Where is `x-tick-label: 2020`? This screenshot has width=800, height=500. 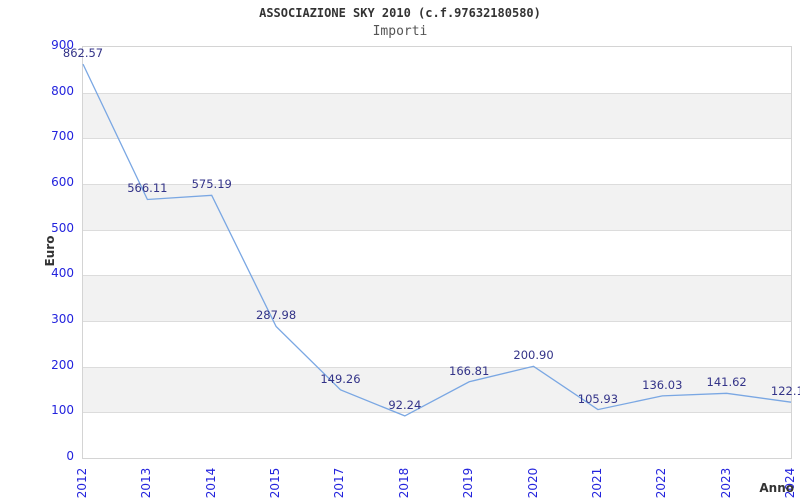
x-tick-label: 2020 is located at coordinates (532, 483).